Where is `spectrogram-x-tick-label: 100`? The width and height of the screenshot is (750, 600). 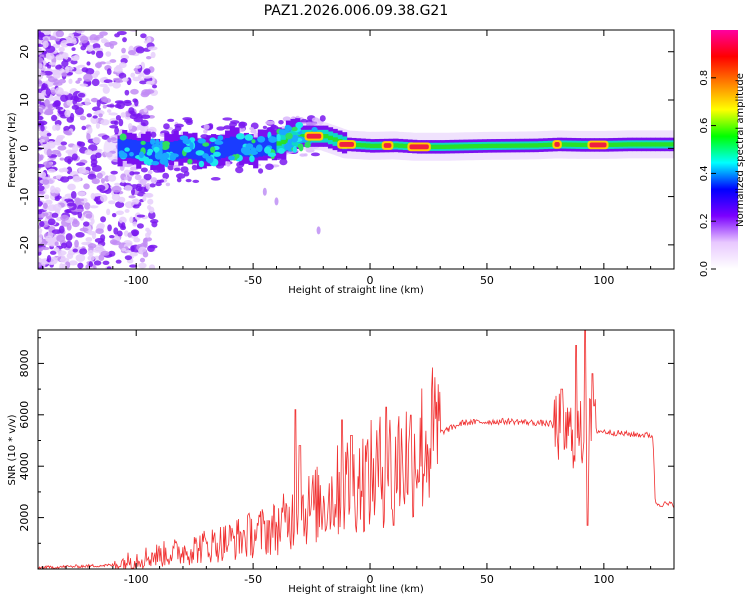 spectrogram-x-tick-label: 100 is located at coordinates (603, 280).